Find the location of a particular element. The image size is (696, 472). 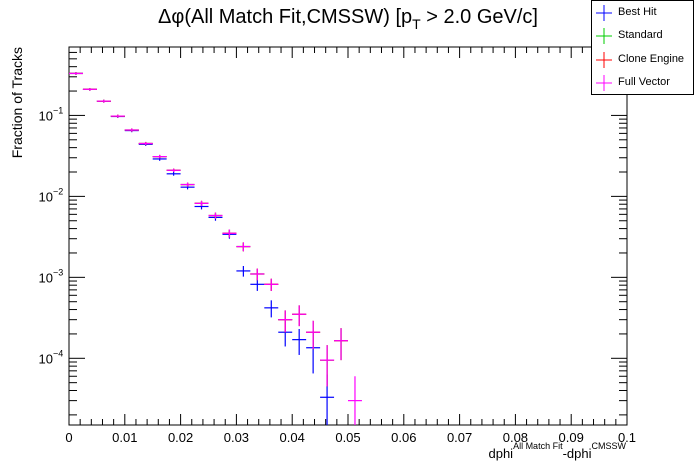

legend-label: Best Hit is located at coordinates (637, 12).